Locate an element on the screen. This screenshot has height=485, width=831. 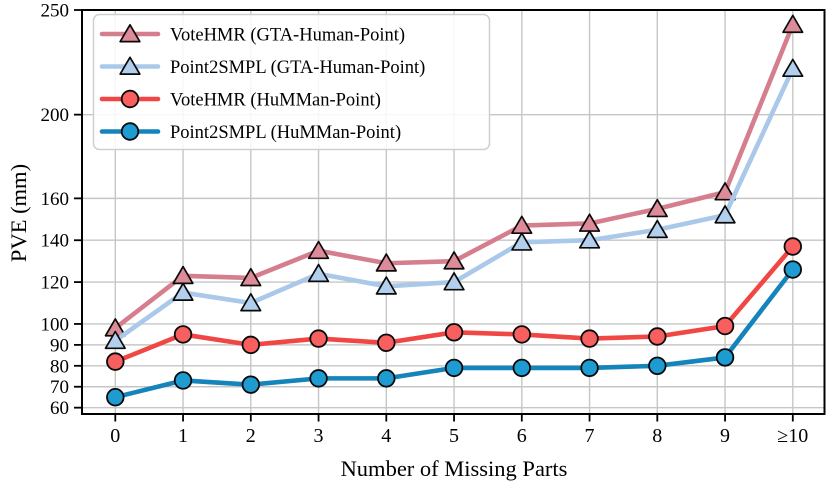
y-tick-label: 60 is located at coordinates (59, 408).